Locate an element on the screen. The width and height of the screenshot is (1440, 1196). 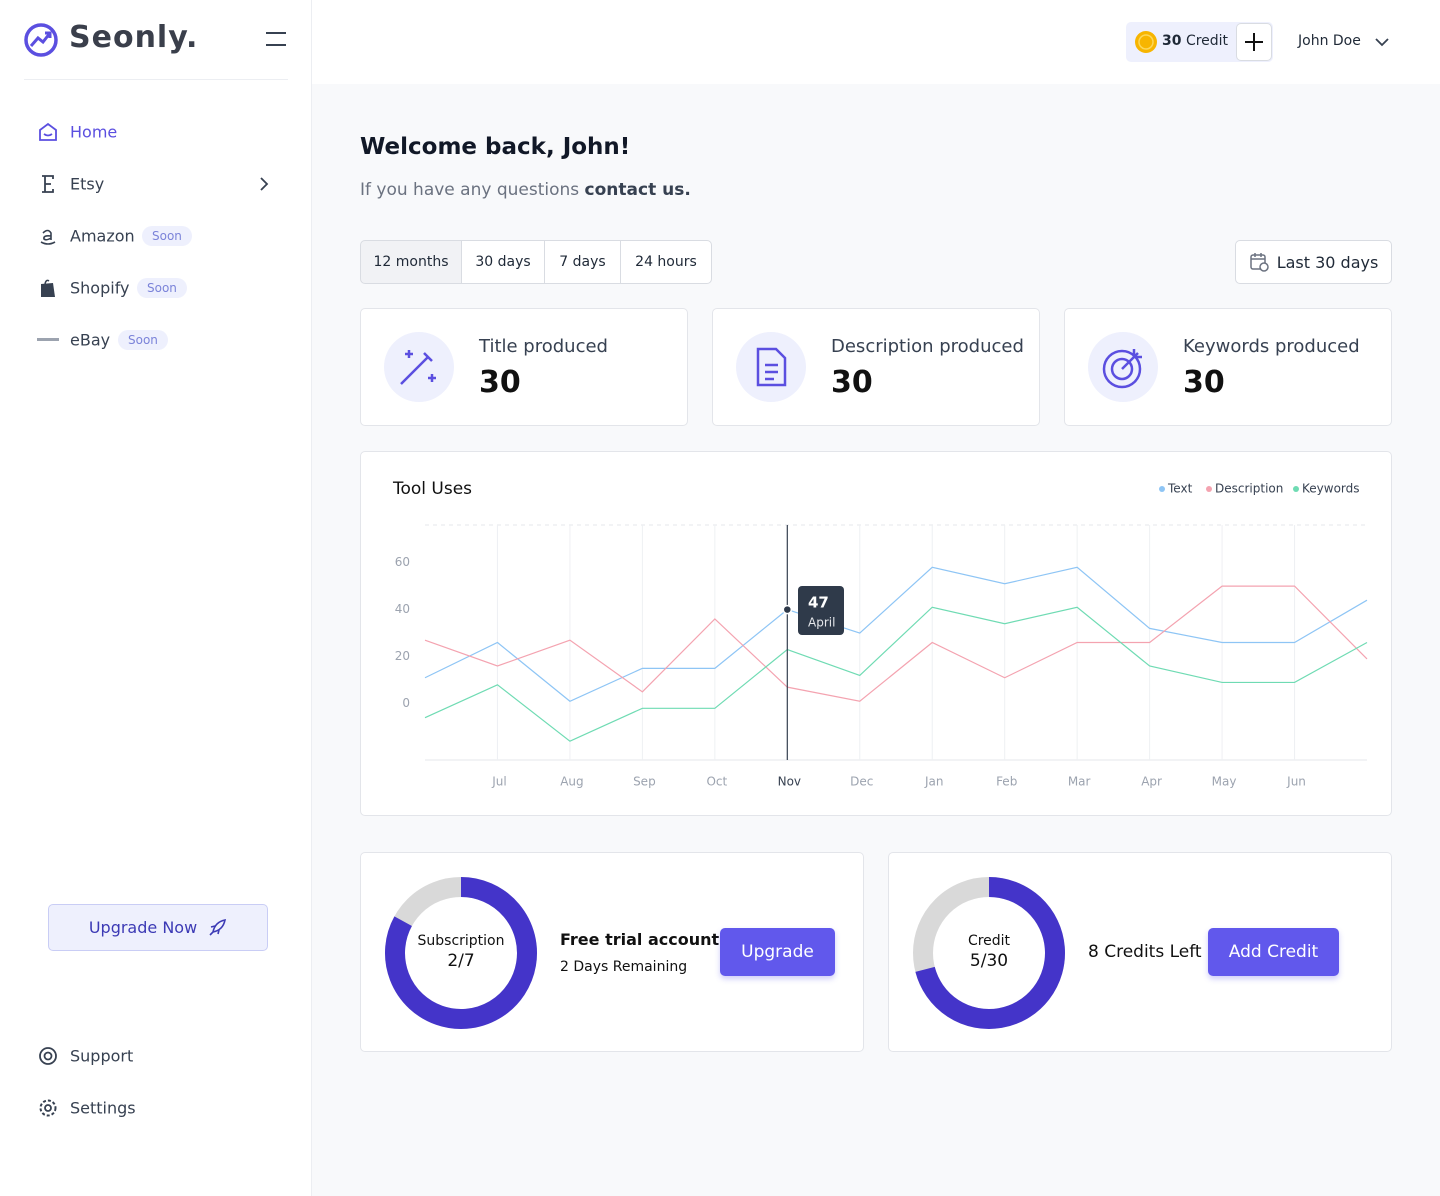
x-tick-label: Aug is located at coordinates (571, 782).